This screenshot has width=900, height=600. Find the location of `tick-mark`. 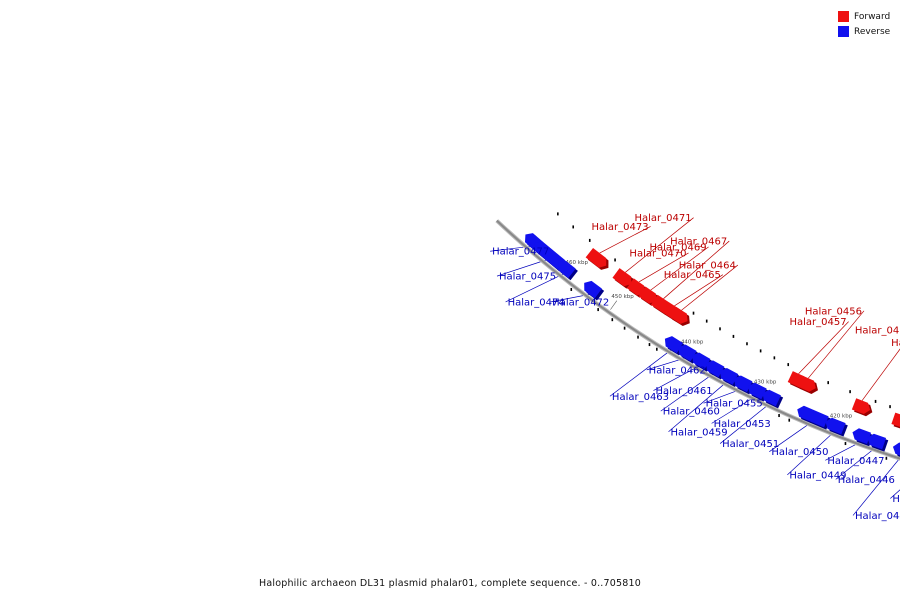

tick-mark is located at coordinates (614, 305).